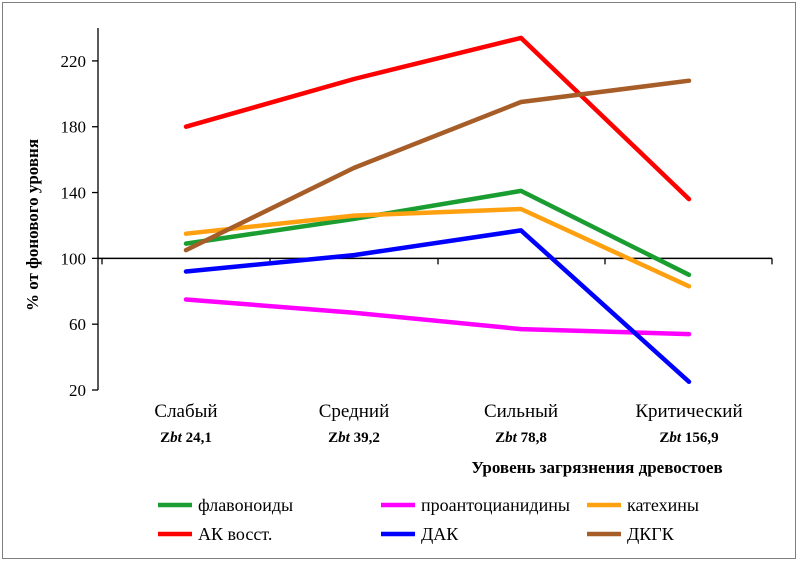 The height and width of the screenshot is (563, 800). I want to click on y-tick-label: 220, so click(74, 61).